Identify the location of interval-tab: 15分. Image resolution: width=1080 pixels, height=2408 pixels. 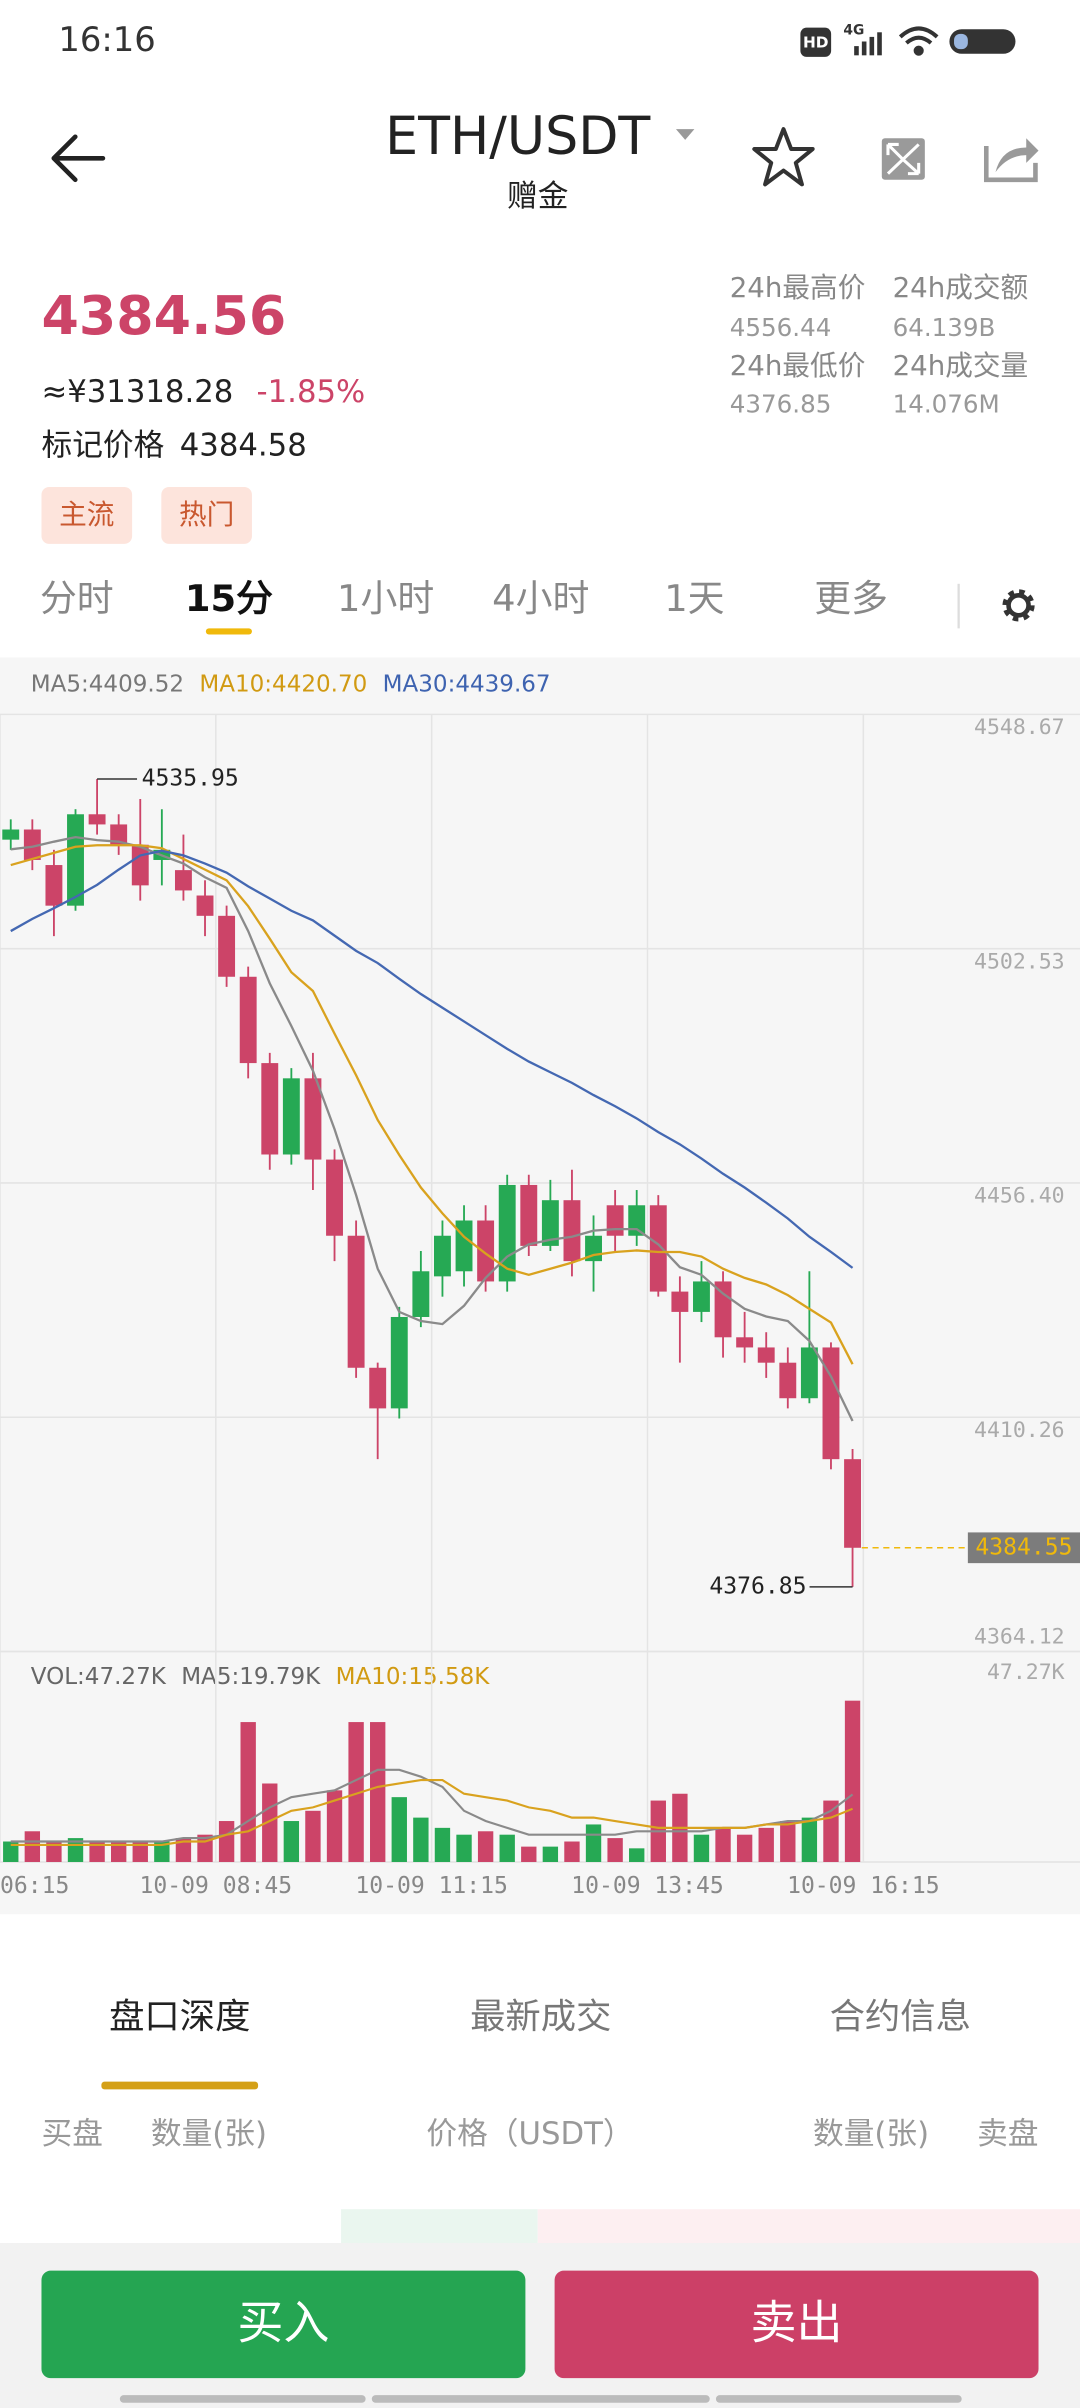
(229, 598).